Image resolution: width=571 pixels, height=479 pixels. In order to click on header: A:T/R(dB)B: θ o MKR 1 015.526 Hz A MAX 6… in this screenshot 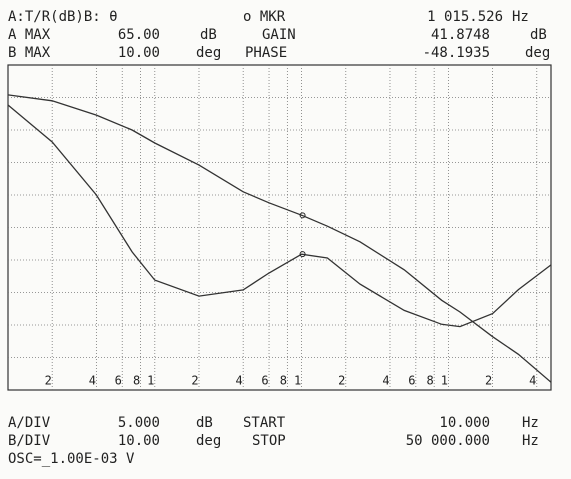, I will do `click(279, 35)`.